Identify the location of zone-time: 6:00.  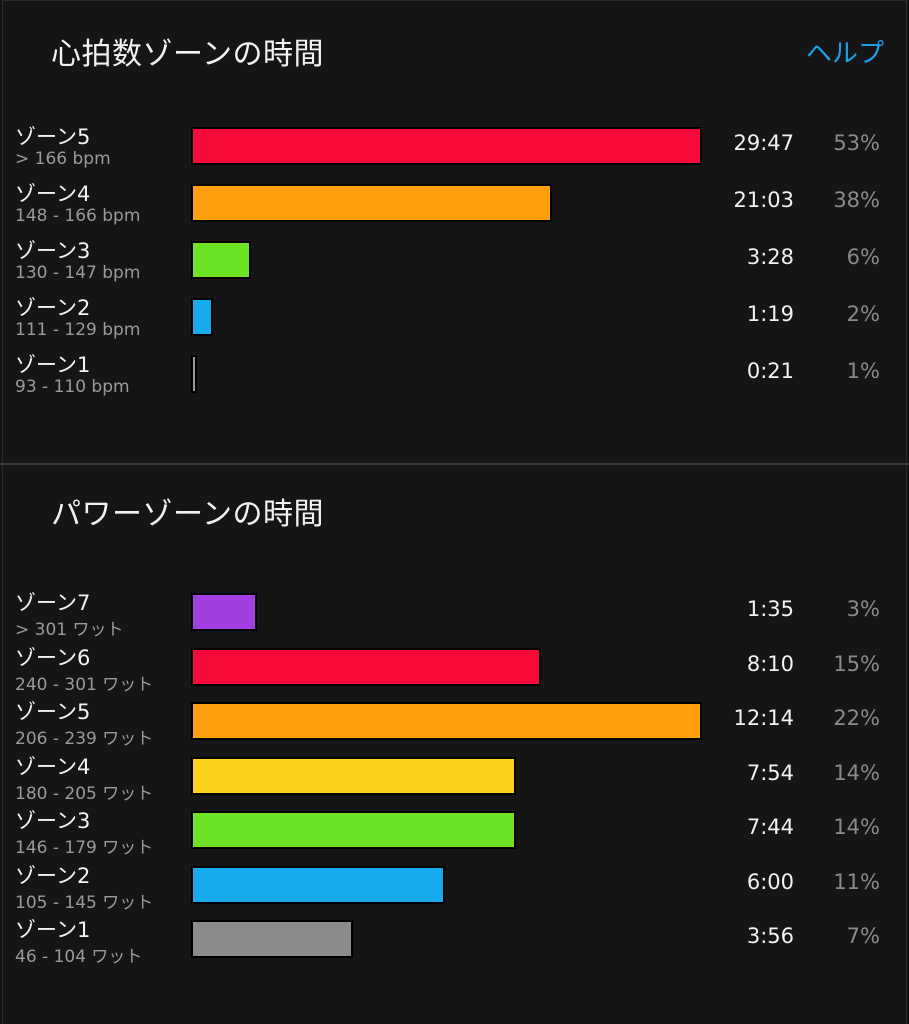
(770, 881).